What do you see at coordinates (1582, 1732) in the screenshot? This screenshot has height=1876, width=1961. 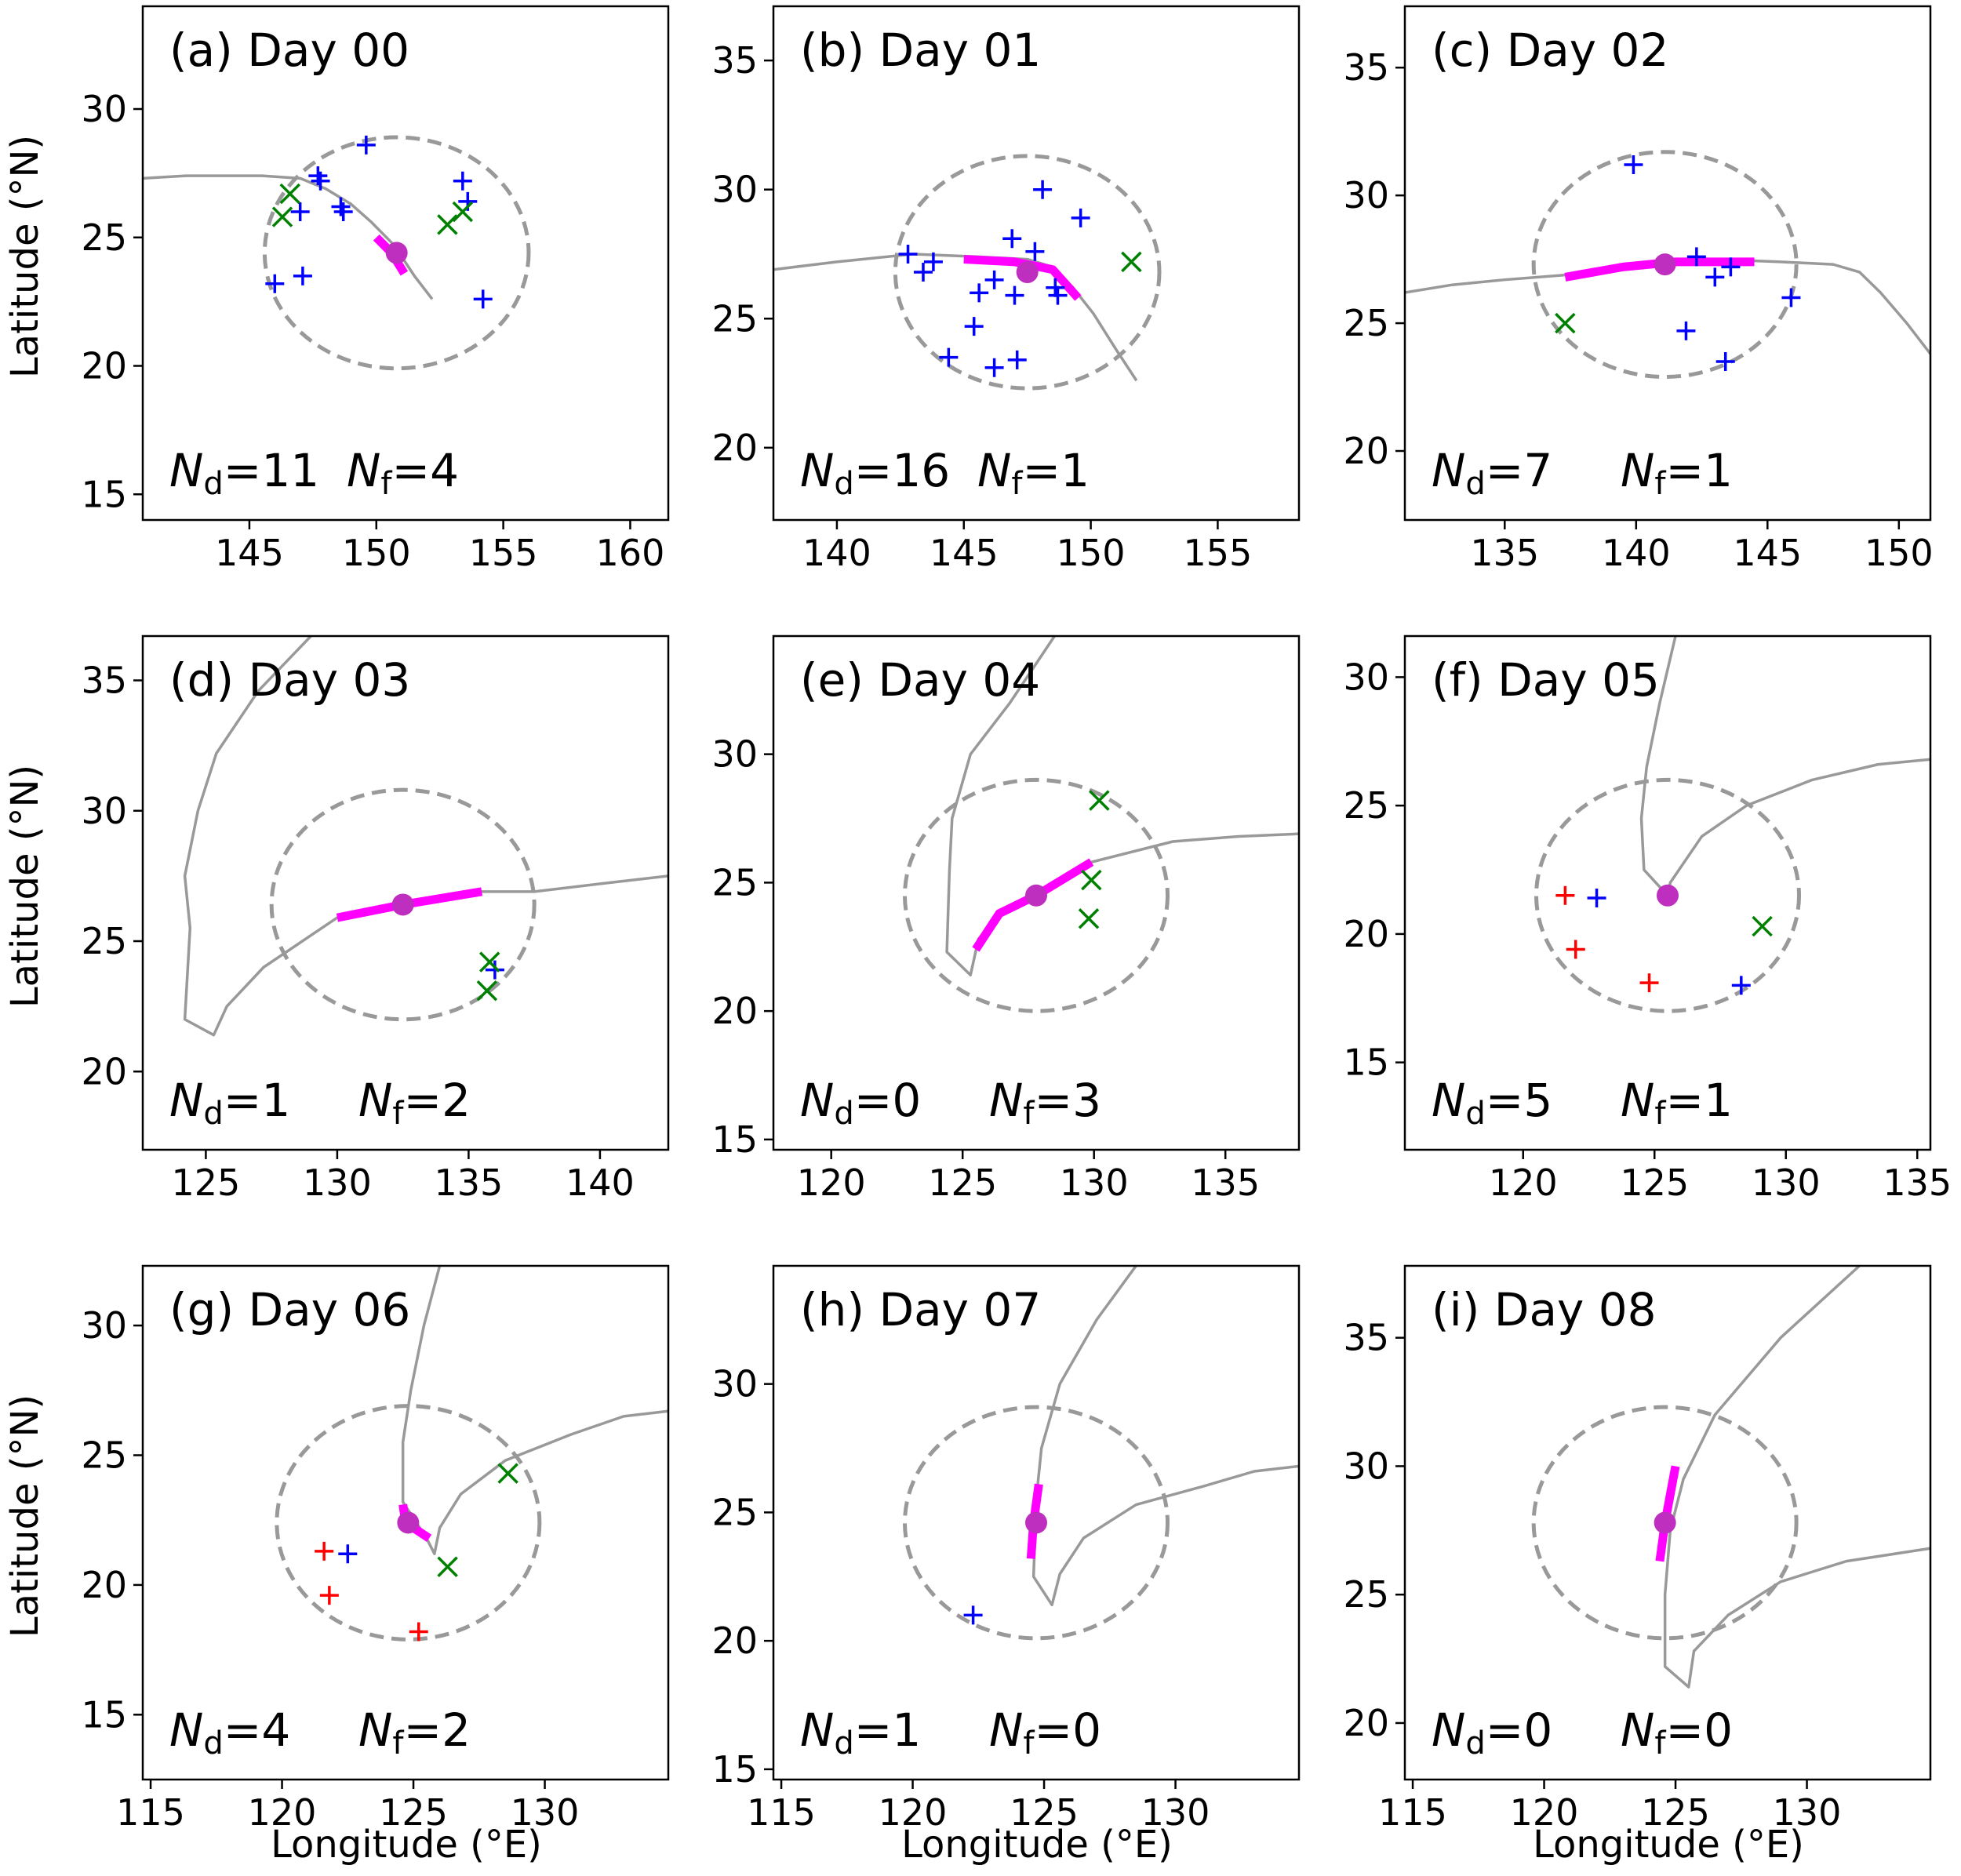 I see `count-label: Nd=0 Nf=0` at bounding box center [1582, 1732].